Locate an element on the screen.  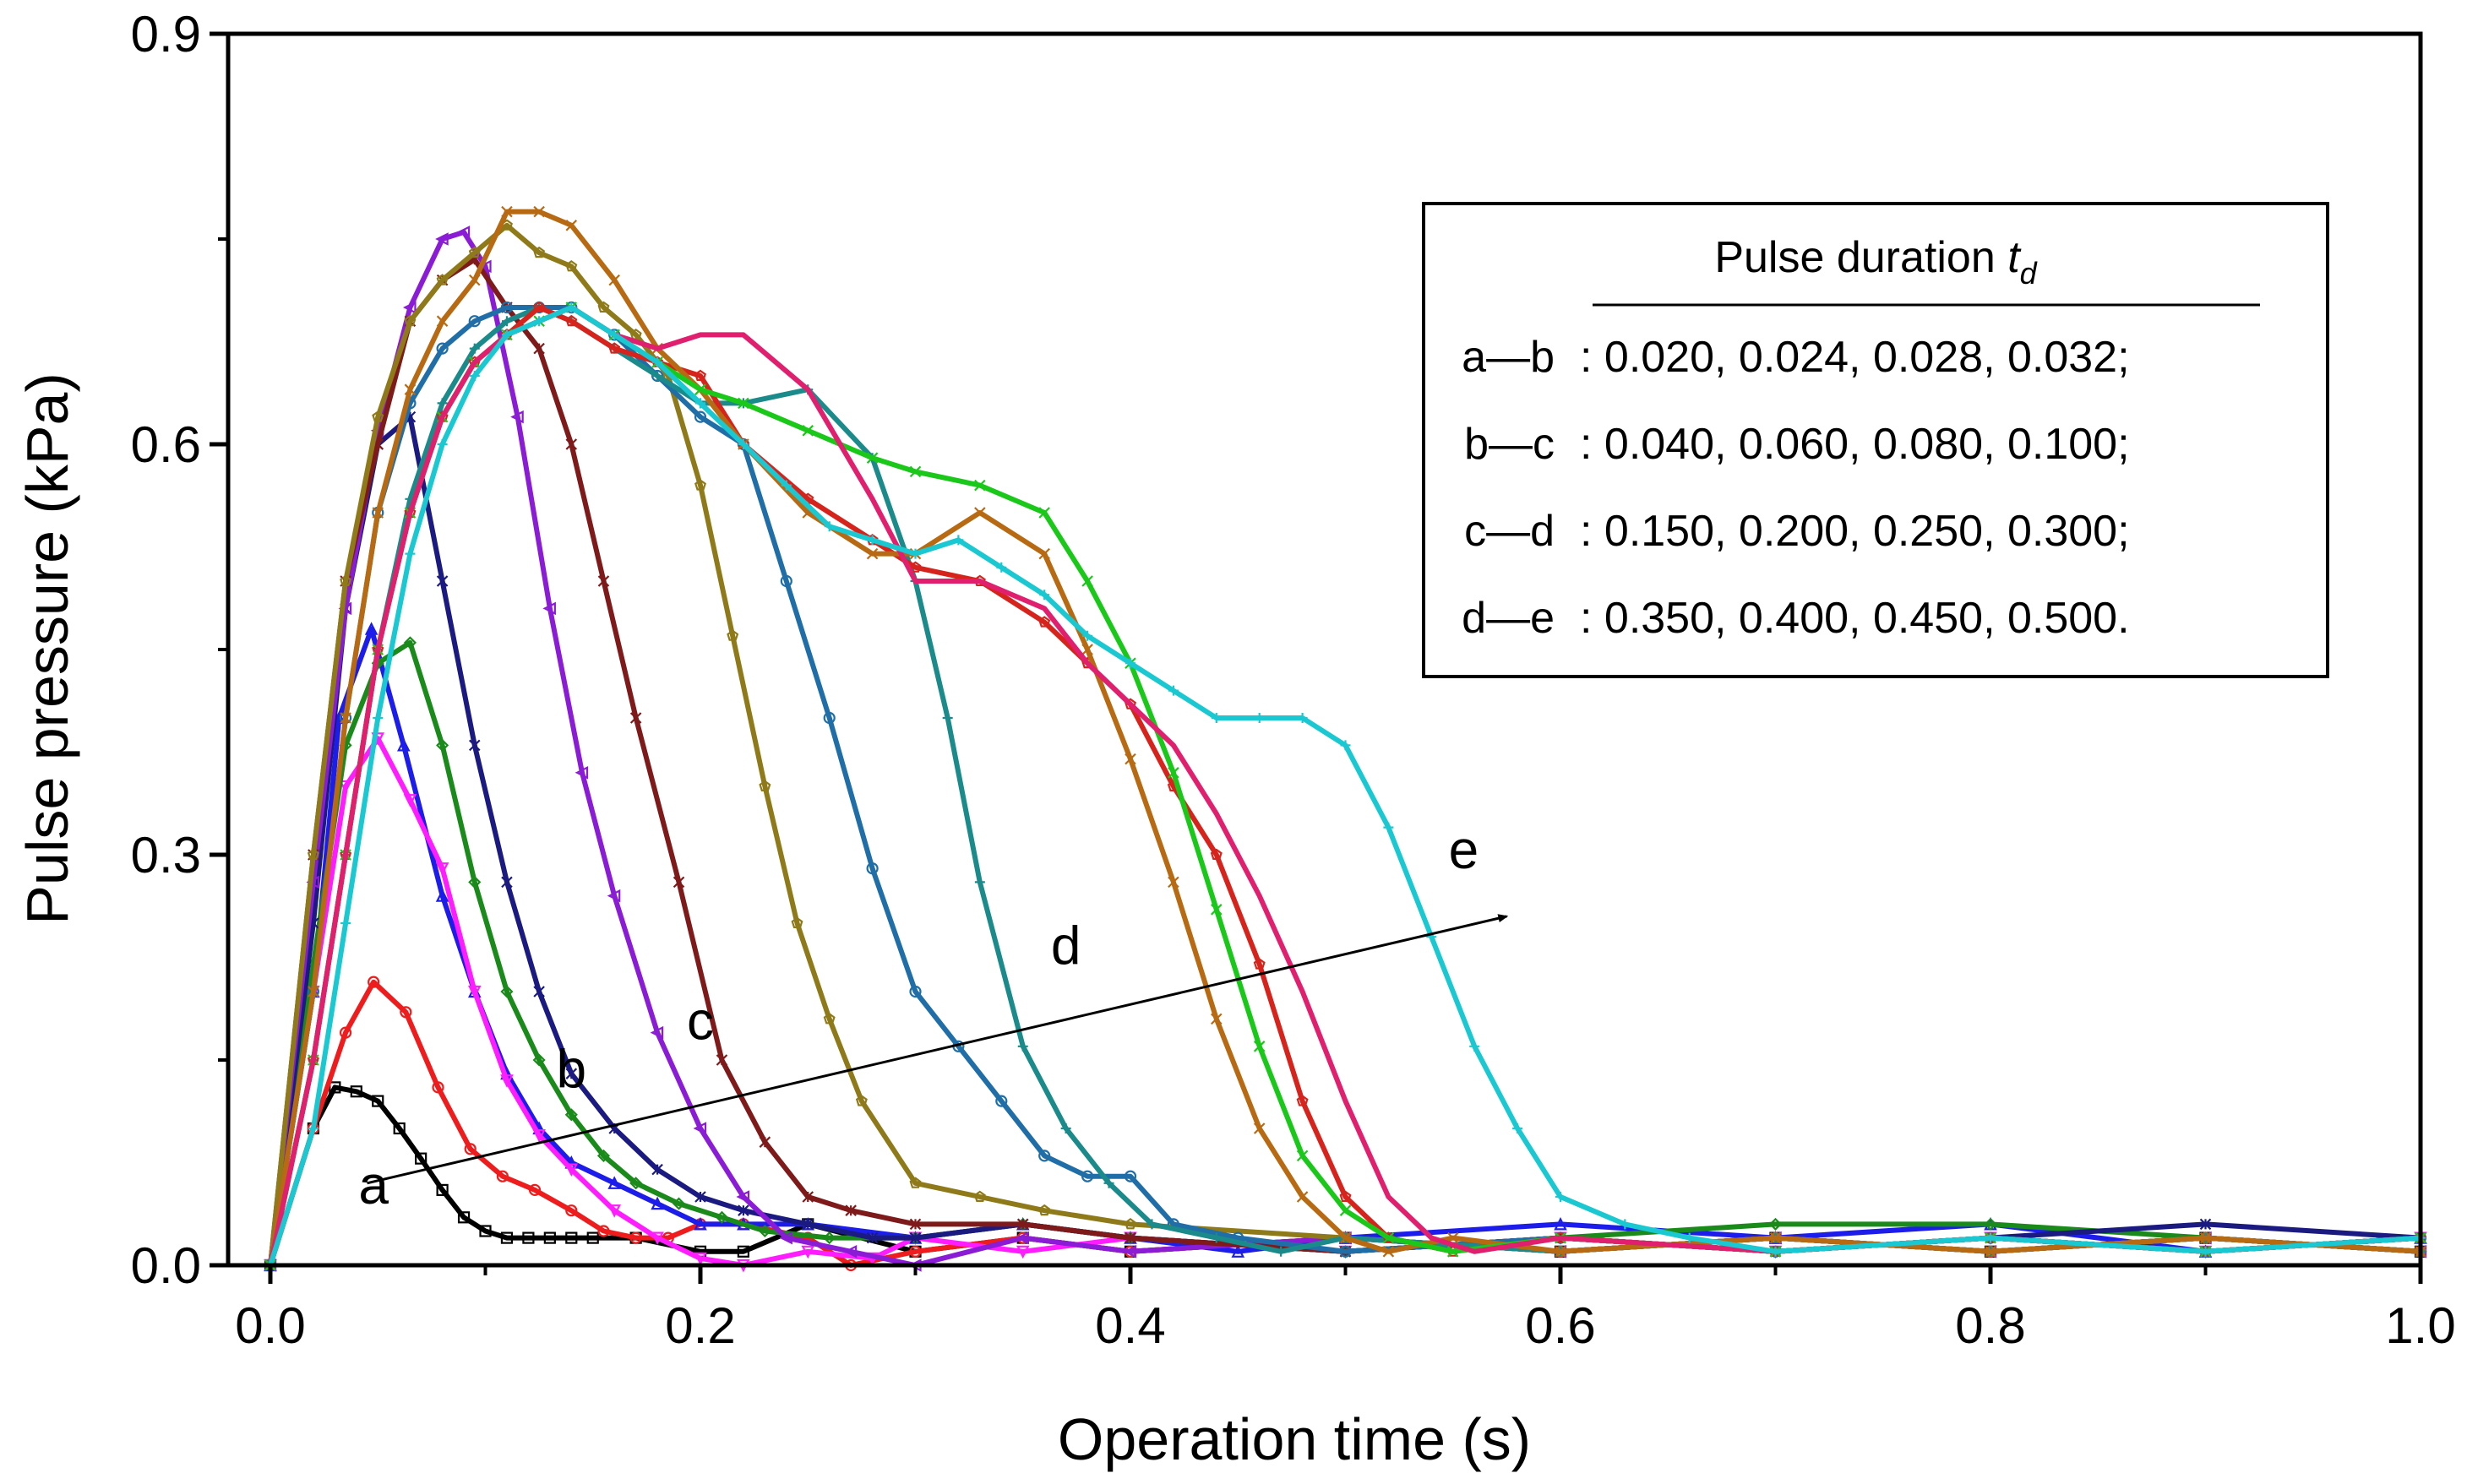
y-tick-label: 0.3 is located at coordinates (166, 855).